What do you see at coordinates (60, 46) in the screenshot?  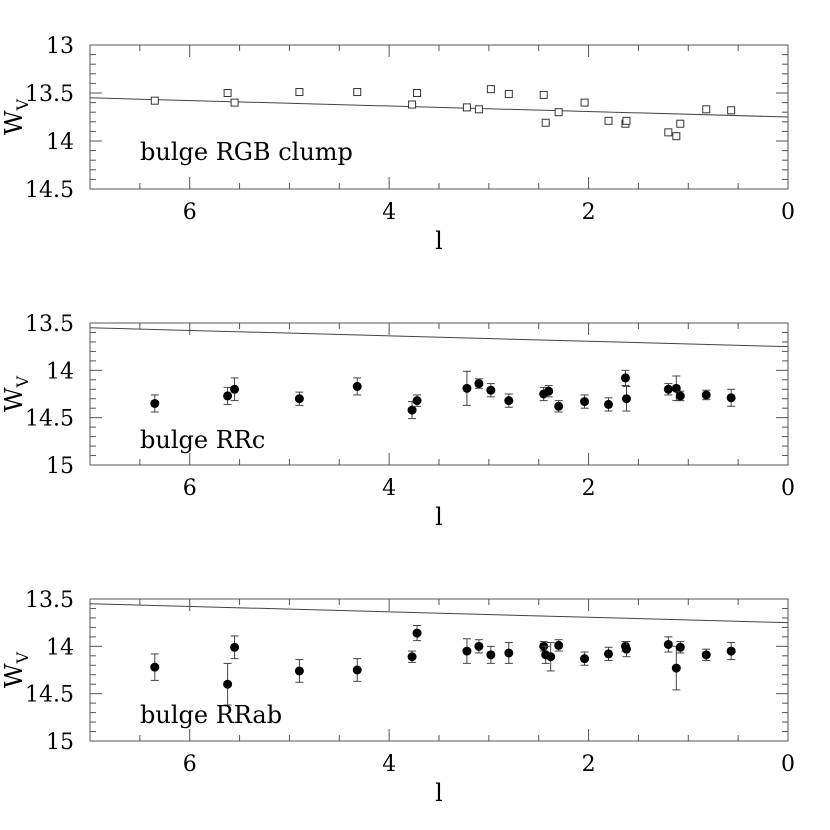 I see `y-tick-label: 13` at bounding box center [60, 46].